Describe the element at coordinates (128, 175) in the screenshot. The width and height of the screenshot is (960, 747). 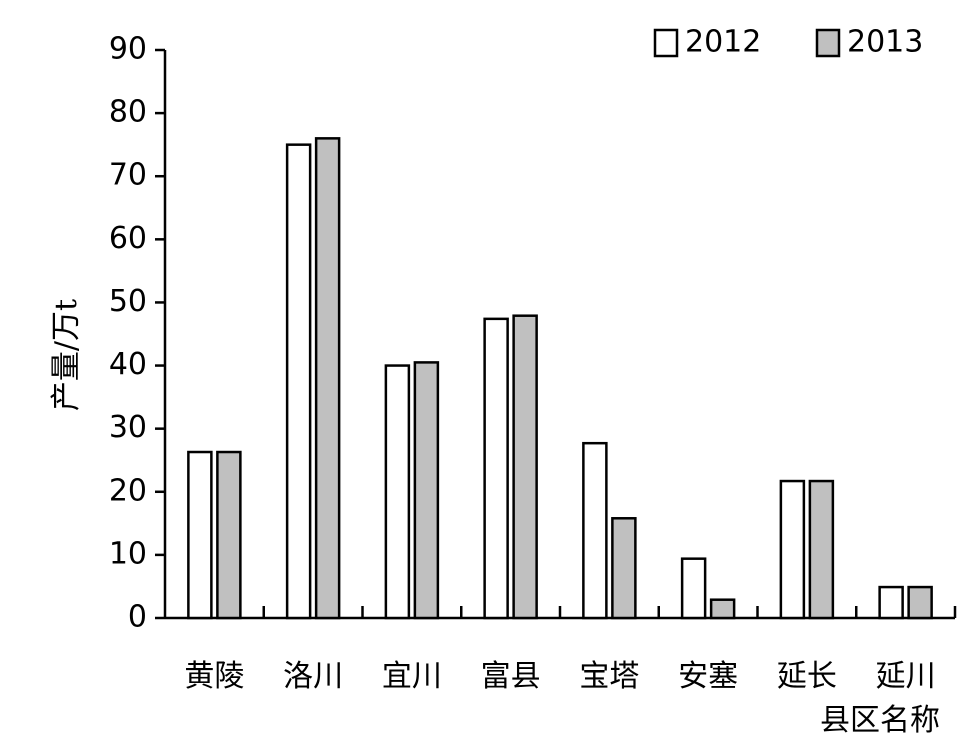
I see `y-tick-label: 70` at that location.